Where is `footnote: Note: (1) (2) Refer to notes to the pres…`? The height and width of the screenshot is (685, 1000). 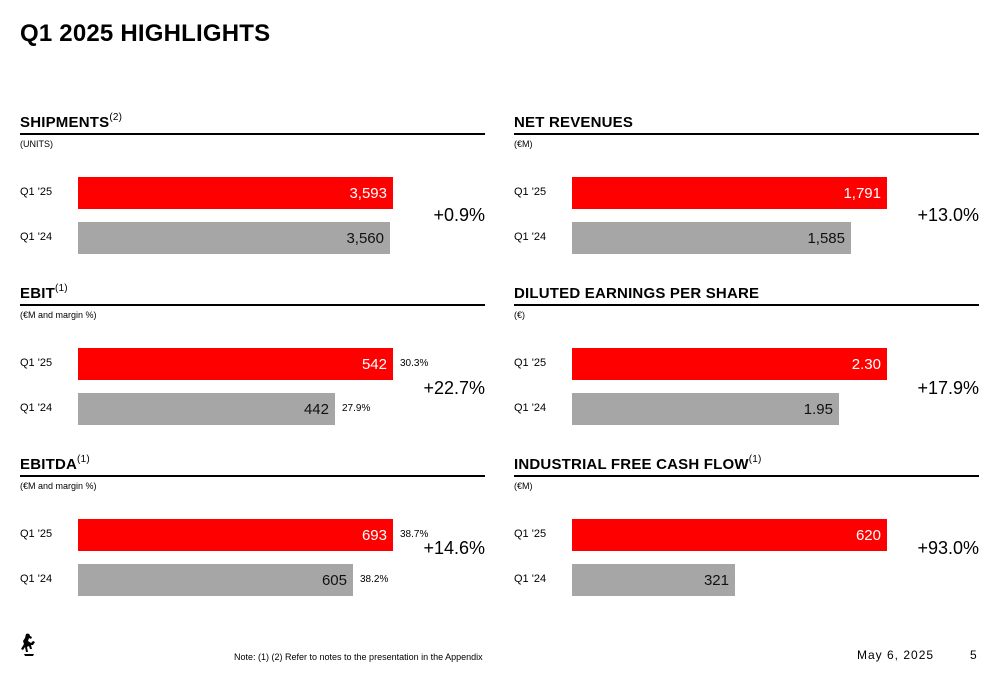
footnote: Note: (1) (2) Refer to notes to the pres… is located at coordinates (358, 657).